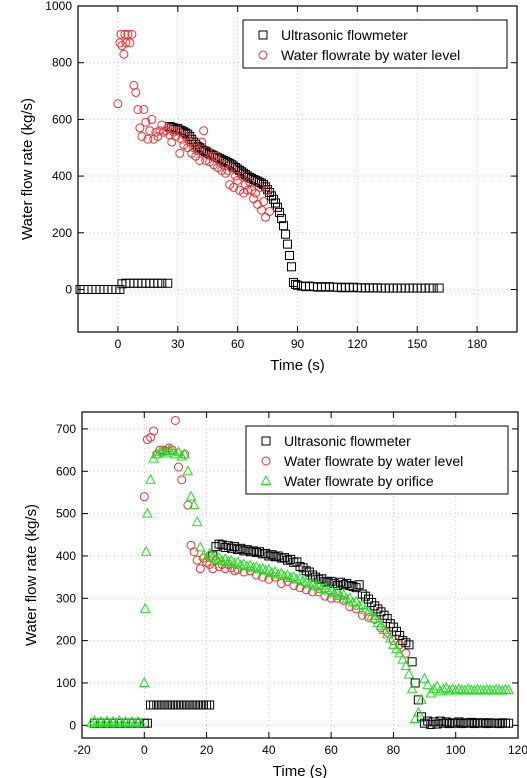 This screenshot has width=527, height=778. I want to click on x-tick-label: 0, so click(144, 750).